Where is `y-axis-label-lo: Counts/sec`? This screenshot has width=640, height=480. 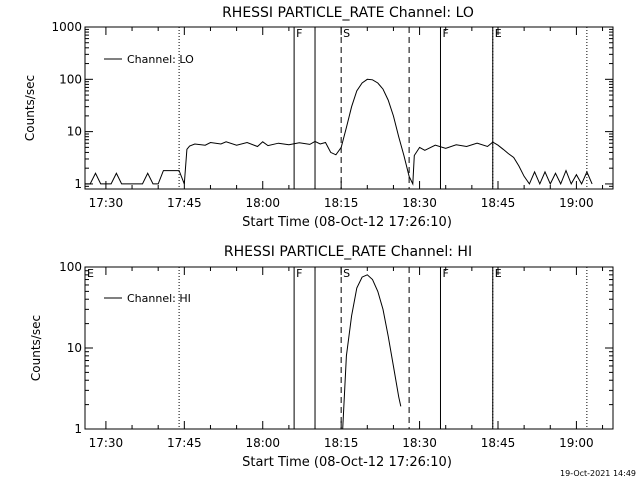
y-axis-label-lo: Counts/sec is located at coordinates (30, 108).